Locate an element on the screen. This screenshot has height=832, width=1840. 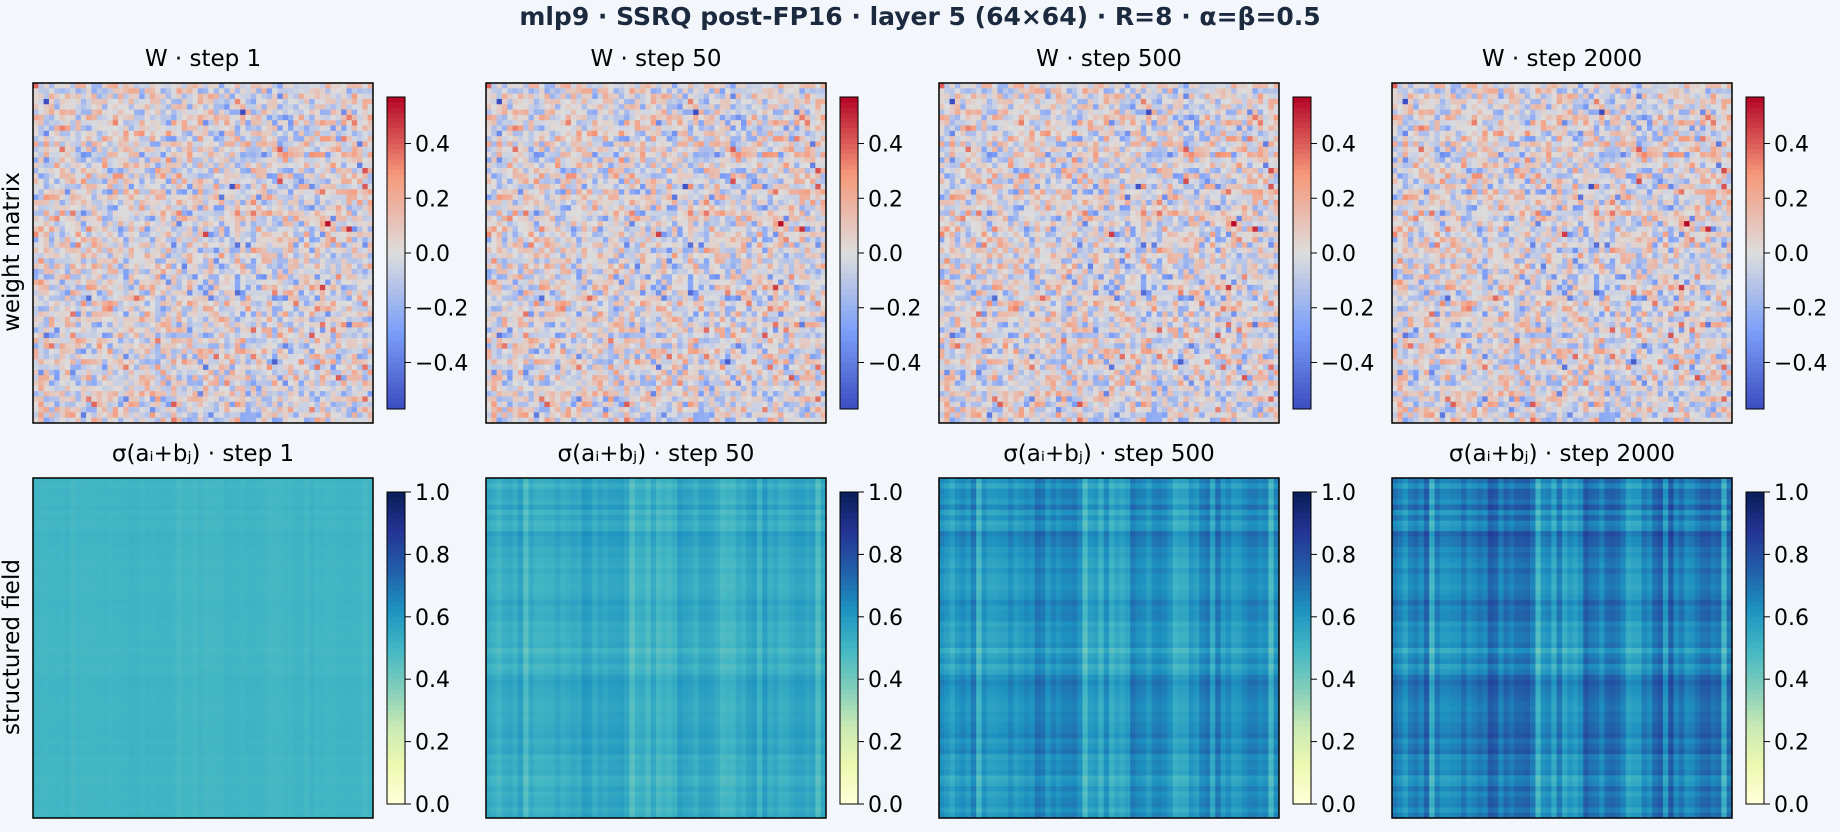
panel-title: σ(aᵢ+bⱼ) · step 2000 is located at coordinates (1562, 454).